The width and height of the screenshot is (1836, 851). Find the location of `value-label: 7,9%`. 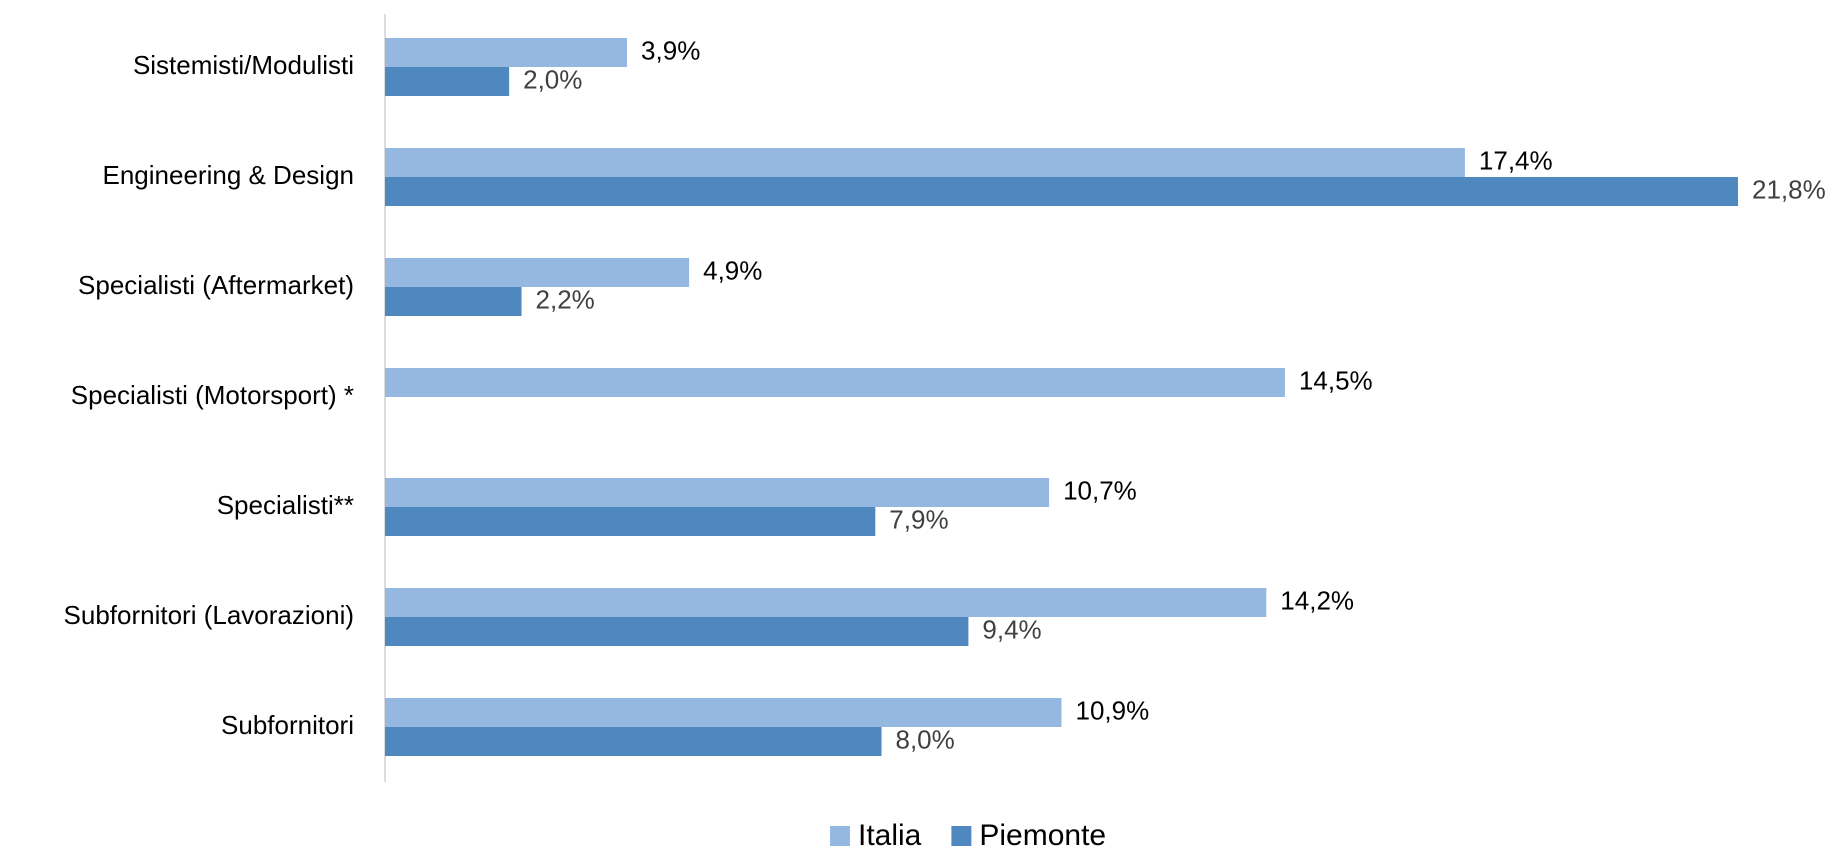

value-label: 7,9% is located at coordinates (918, 519).